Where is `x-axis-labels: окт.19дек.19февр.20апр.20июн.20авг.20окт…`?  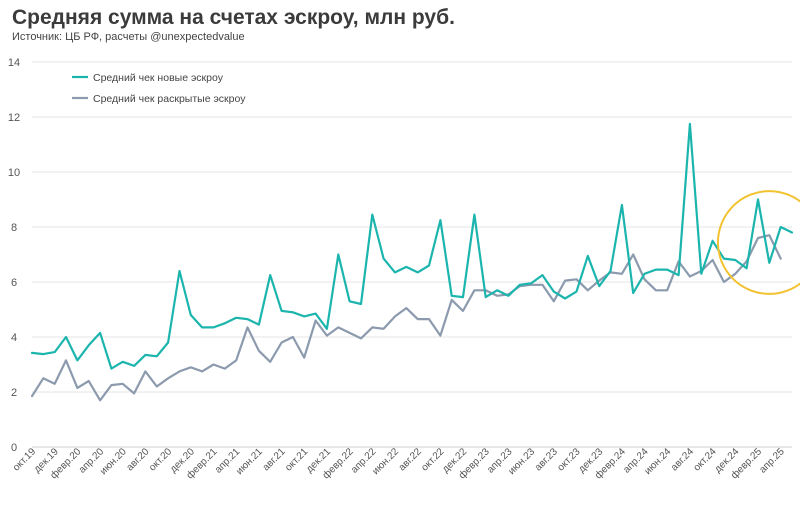 x-axis-labels: окт.19дек.19февр.20апр.20июн.20авг.20окт… is located at coordinates (399, 463).